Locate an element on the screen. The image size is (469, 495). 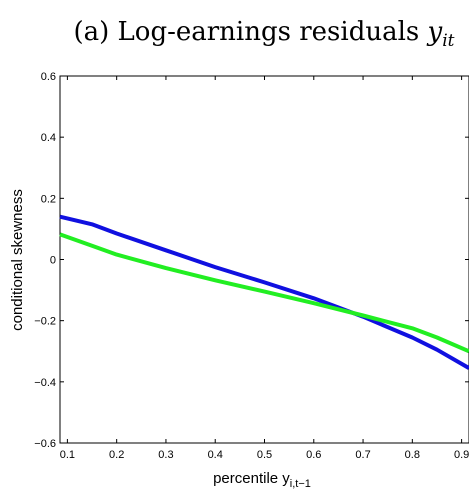
x-tick-label: 0.4 is located at coordinates (215, 455).